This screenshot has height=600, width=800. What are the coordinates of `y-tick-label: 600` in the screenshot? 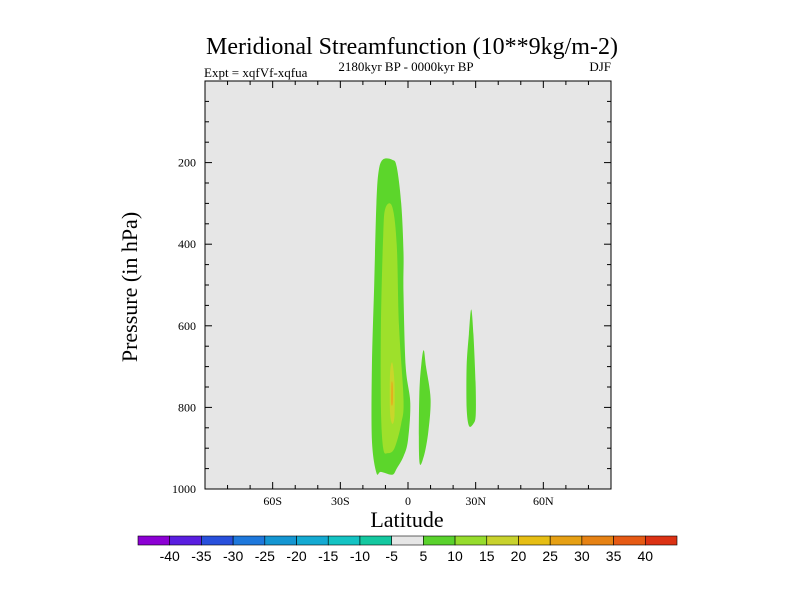 It's located at (187, 326).